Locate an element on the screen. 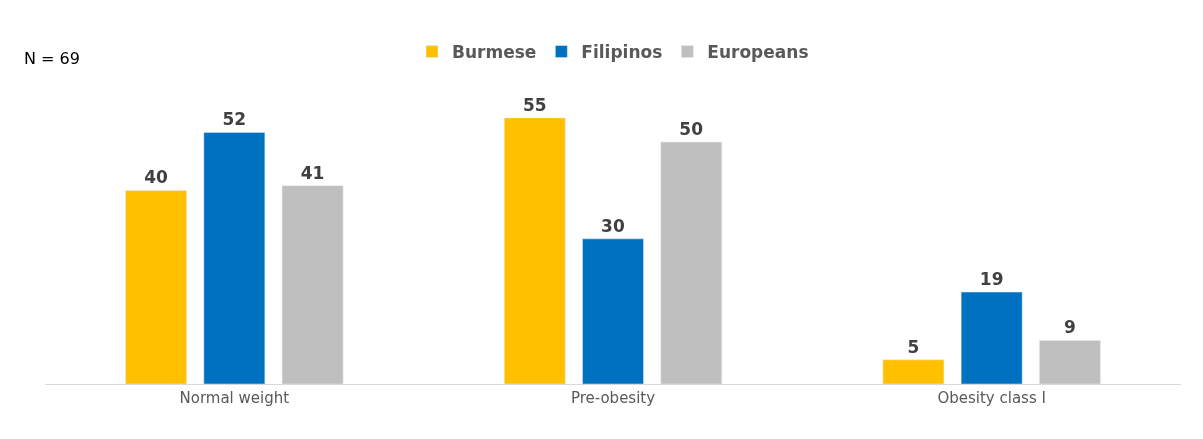  data-label: 55 is located at coordinates (534, 104).